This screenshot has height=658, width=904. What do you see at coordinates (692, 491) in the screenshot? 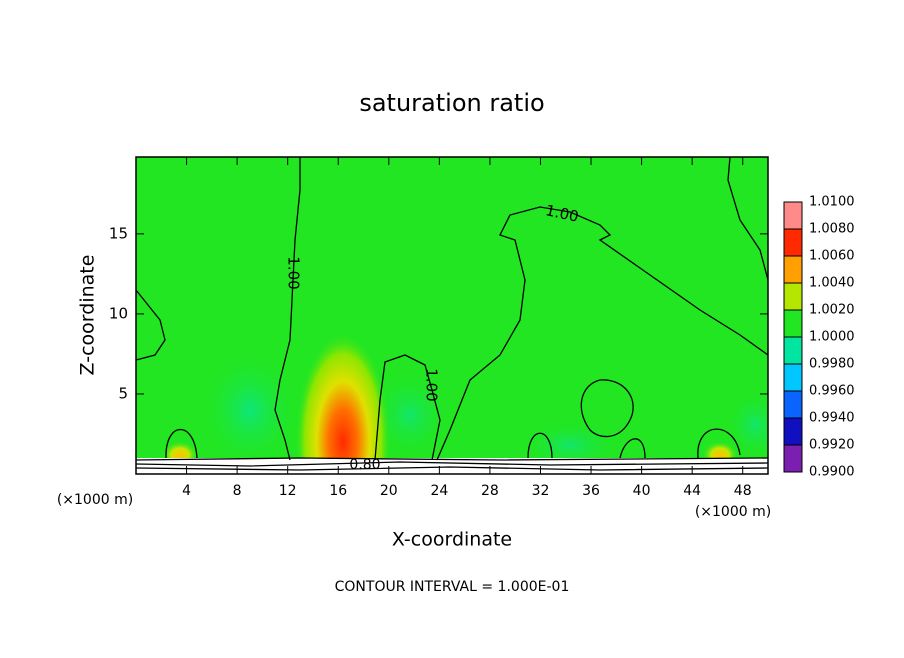
I see `x-tick-label: 44` at bounding box center [692, 491].